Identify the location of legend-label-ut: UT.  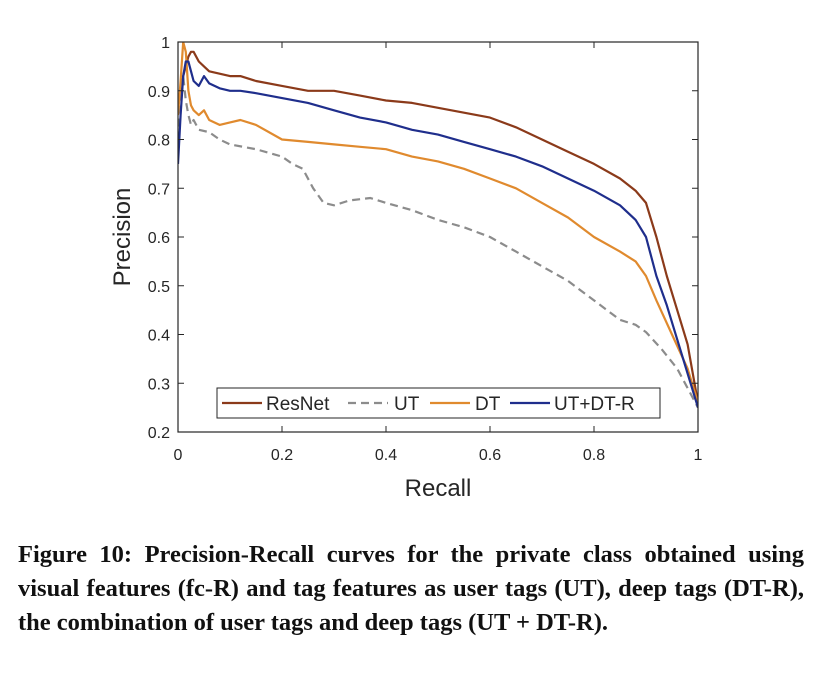
(407, 404).